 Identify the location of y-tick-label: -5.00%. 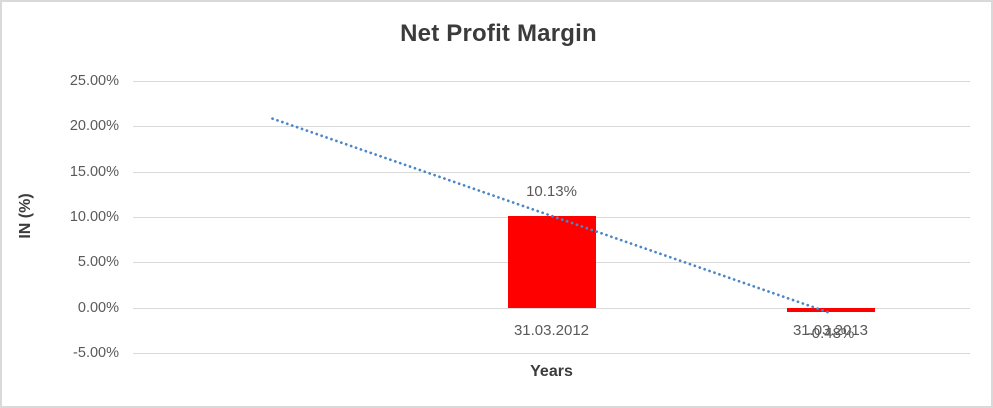
(96, 353).